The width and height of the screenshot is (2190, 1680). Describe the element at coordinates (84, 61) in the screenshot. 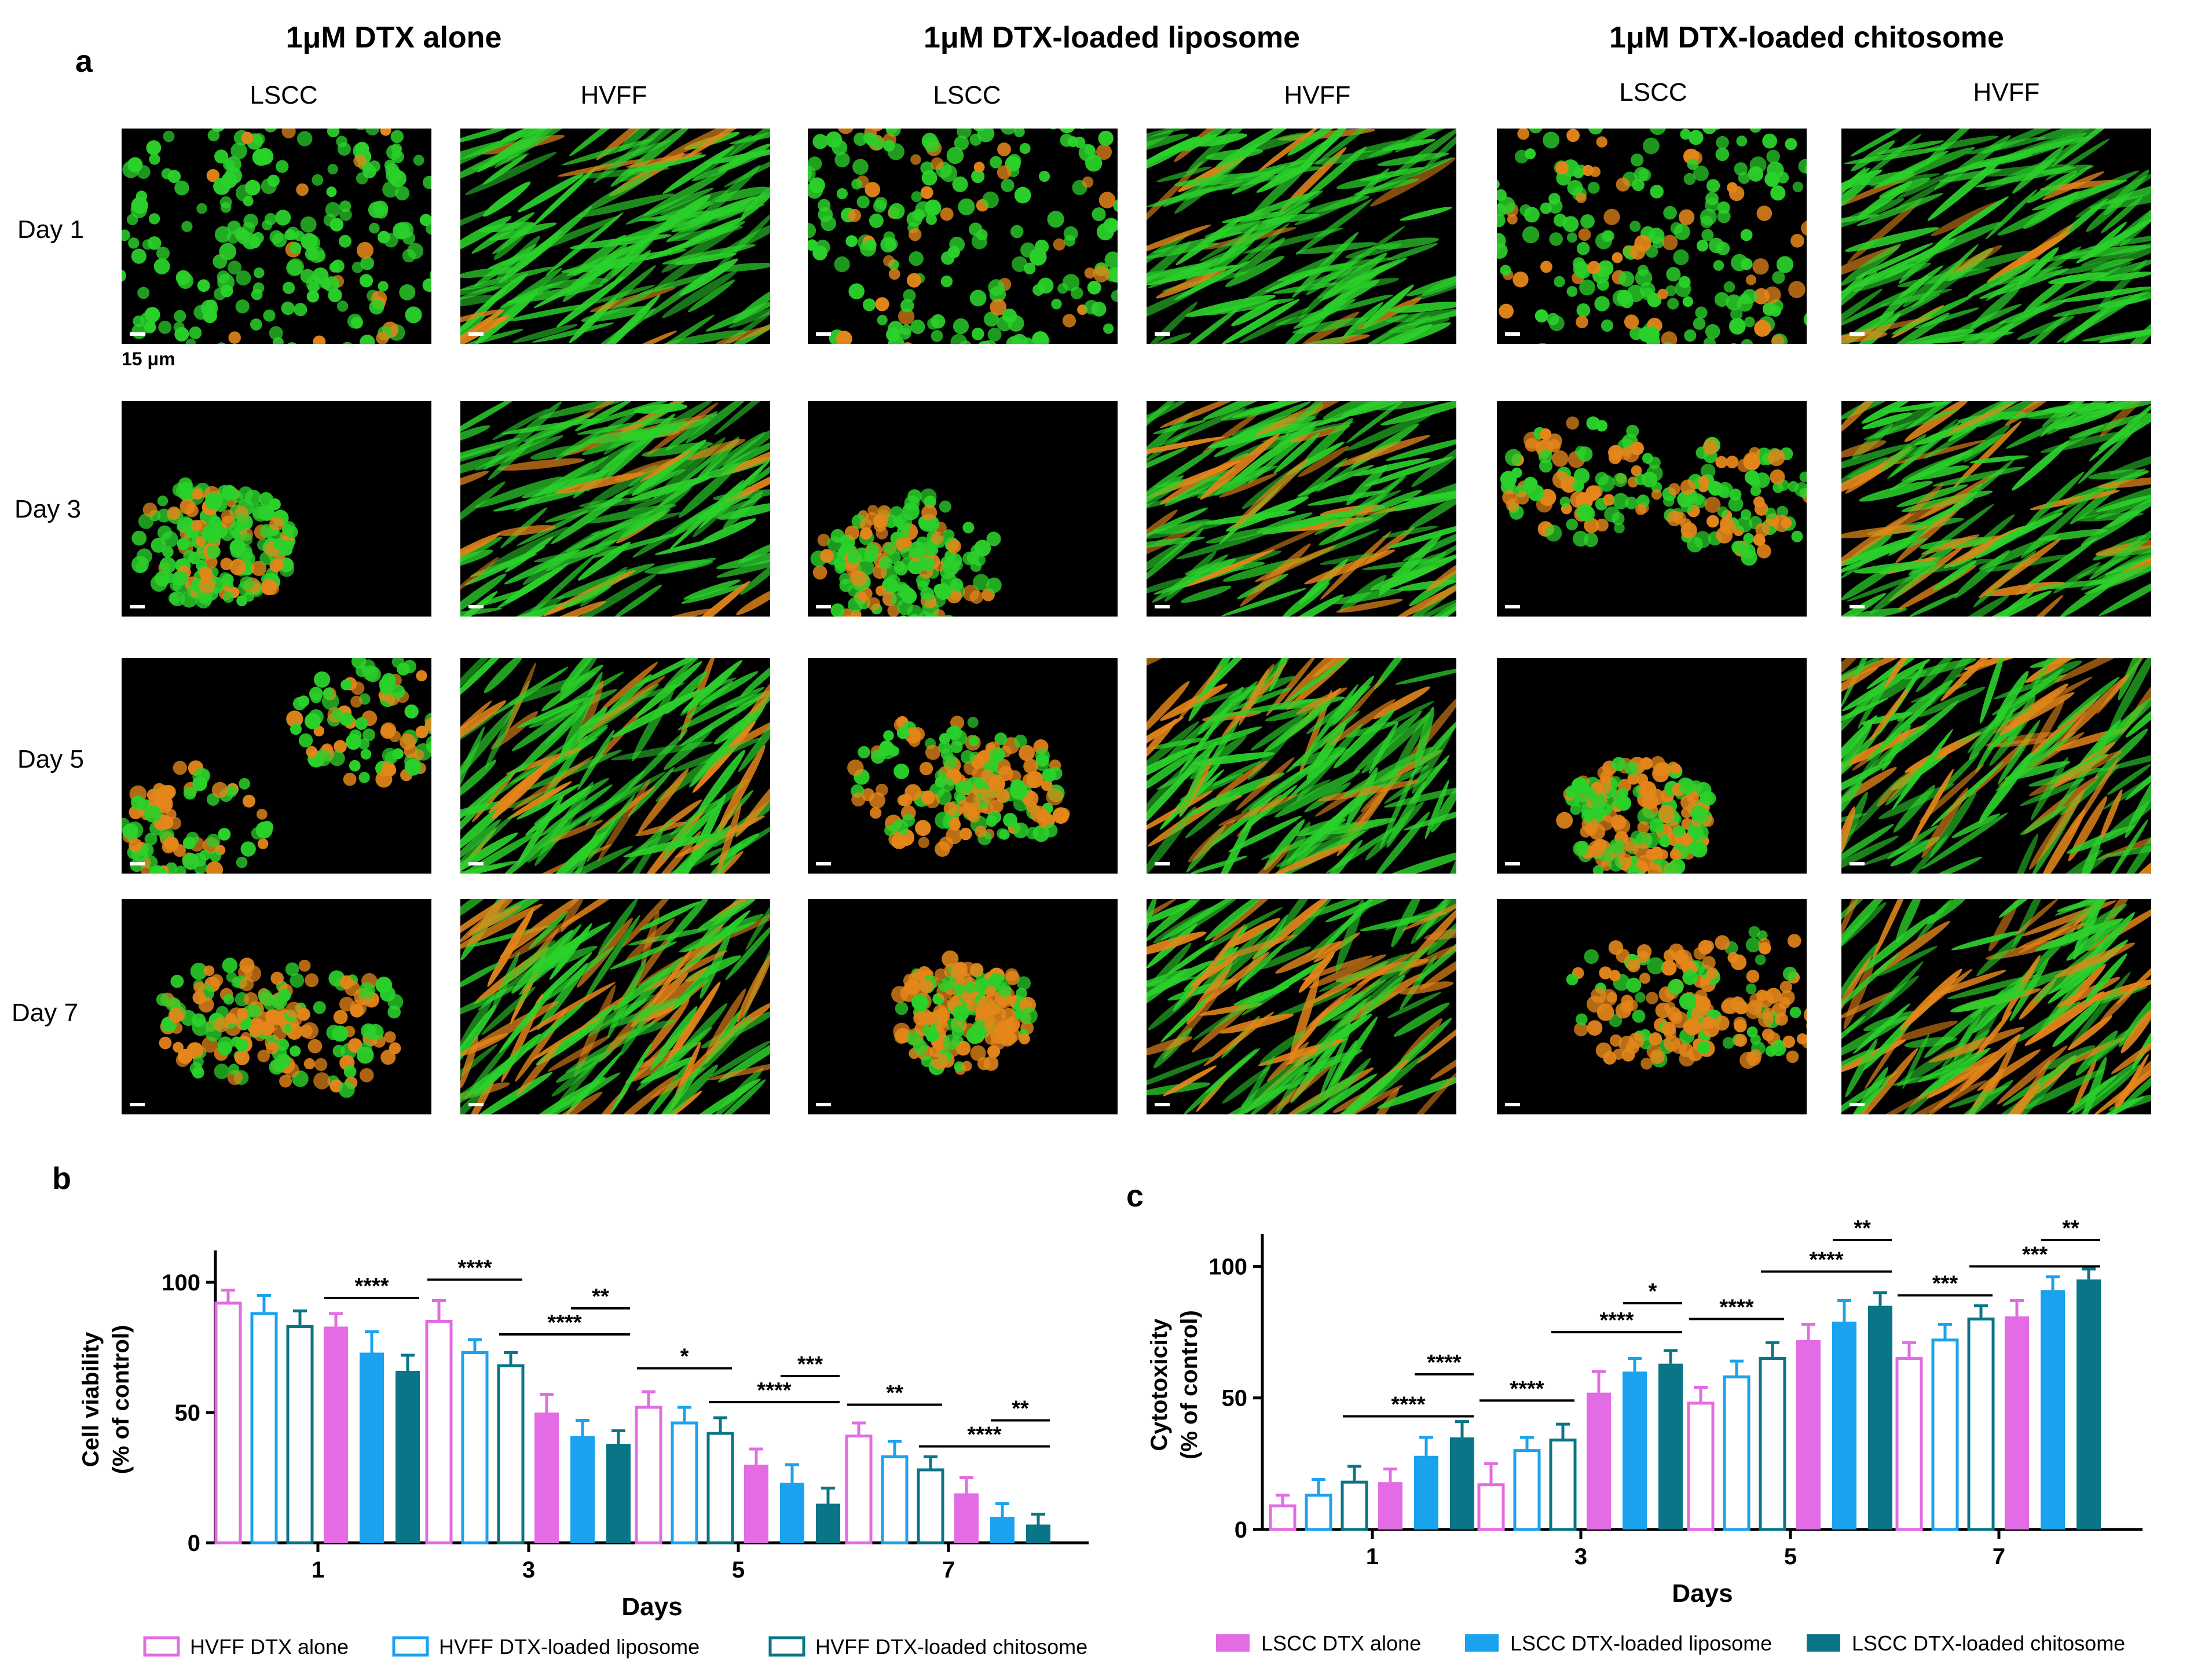

I see `panel-a-label: a` at that location.